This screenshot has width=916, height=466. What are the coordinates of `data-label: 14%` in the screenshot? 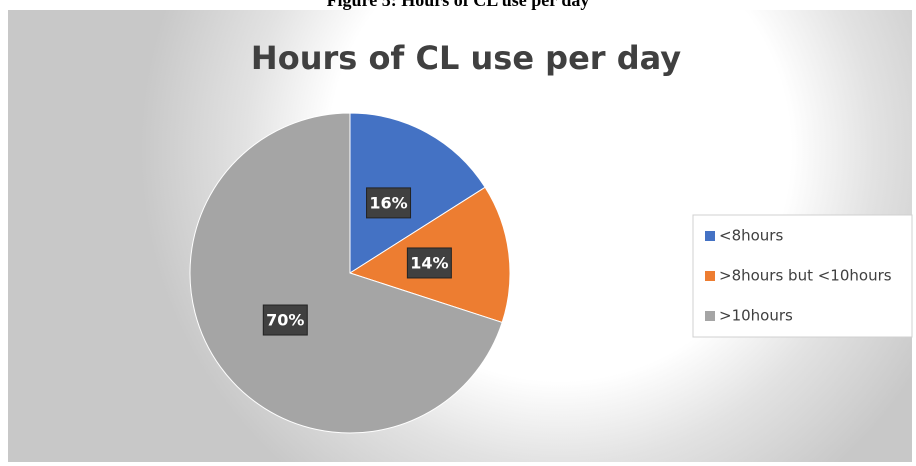 It's located at (429, 262).